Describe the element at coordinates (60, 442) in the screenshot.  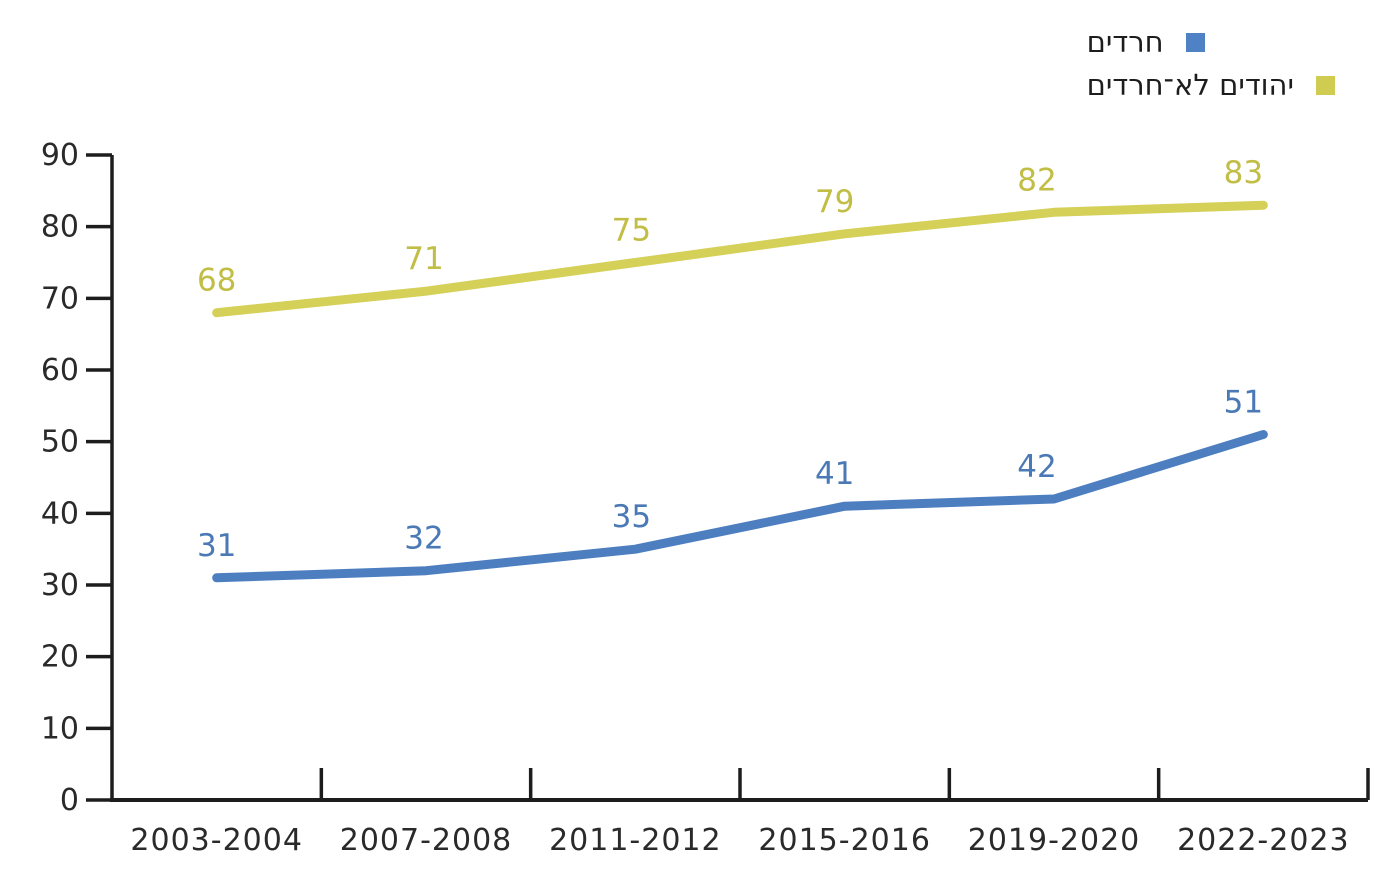
I see `y-tick-label: 50` at that location.